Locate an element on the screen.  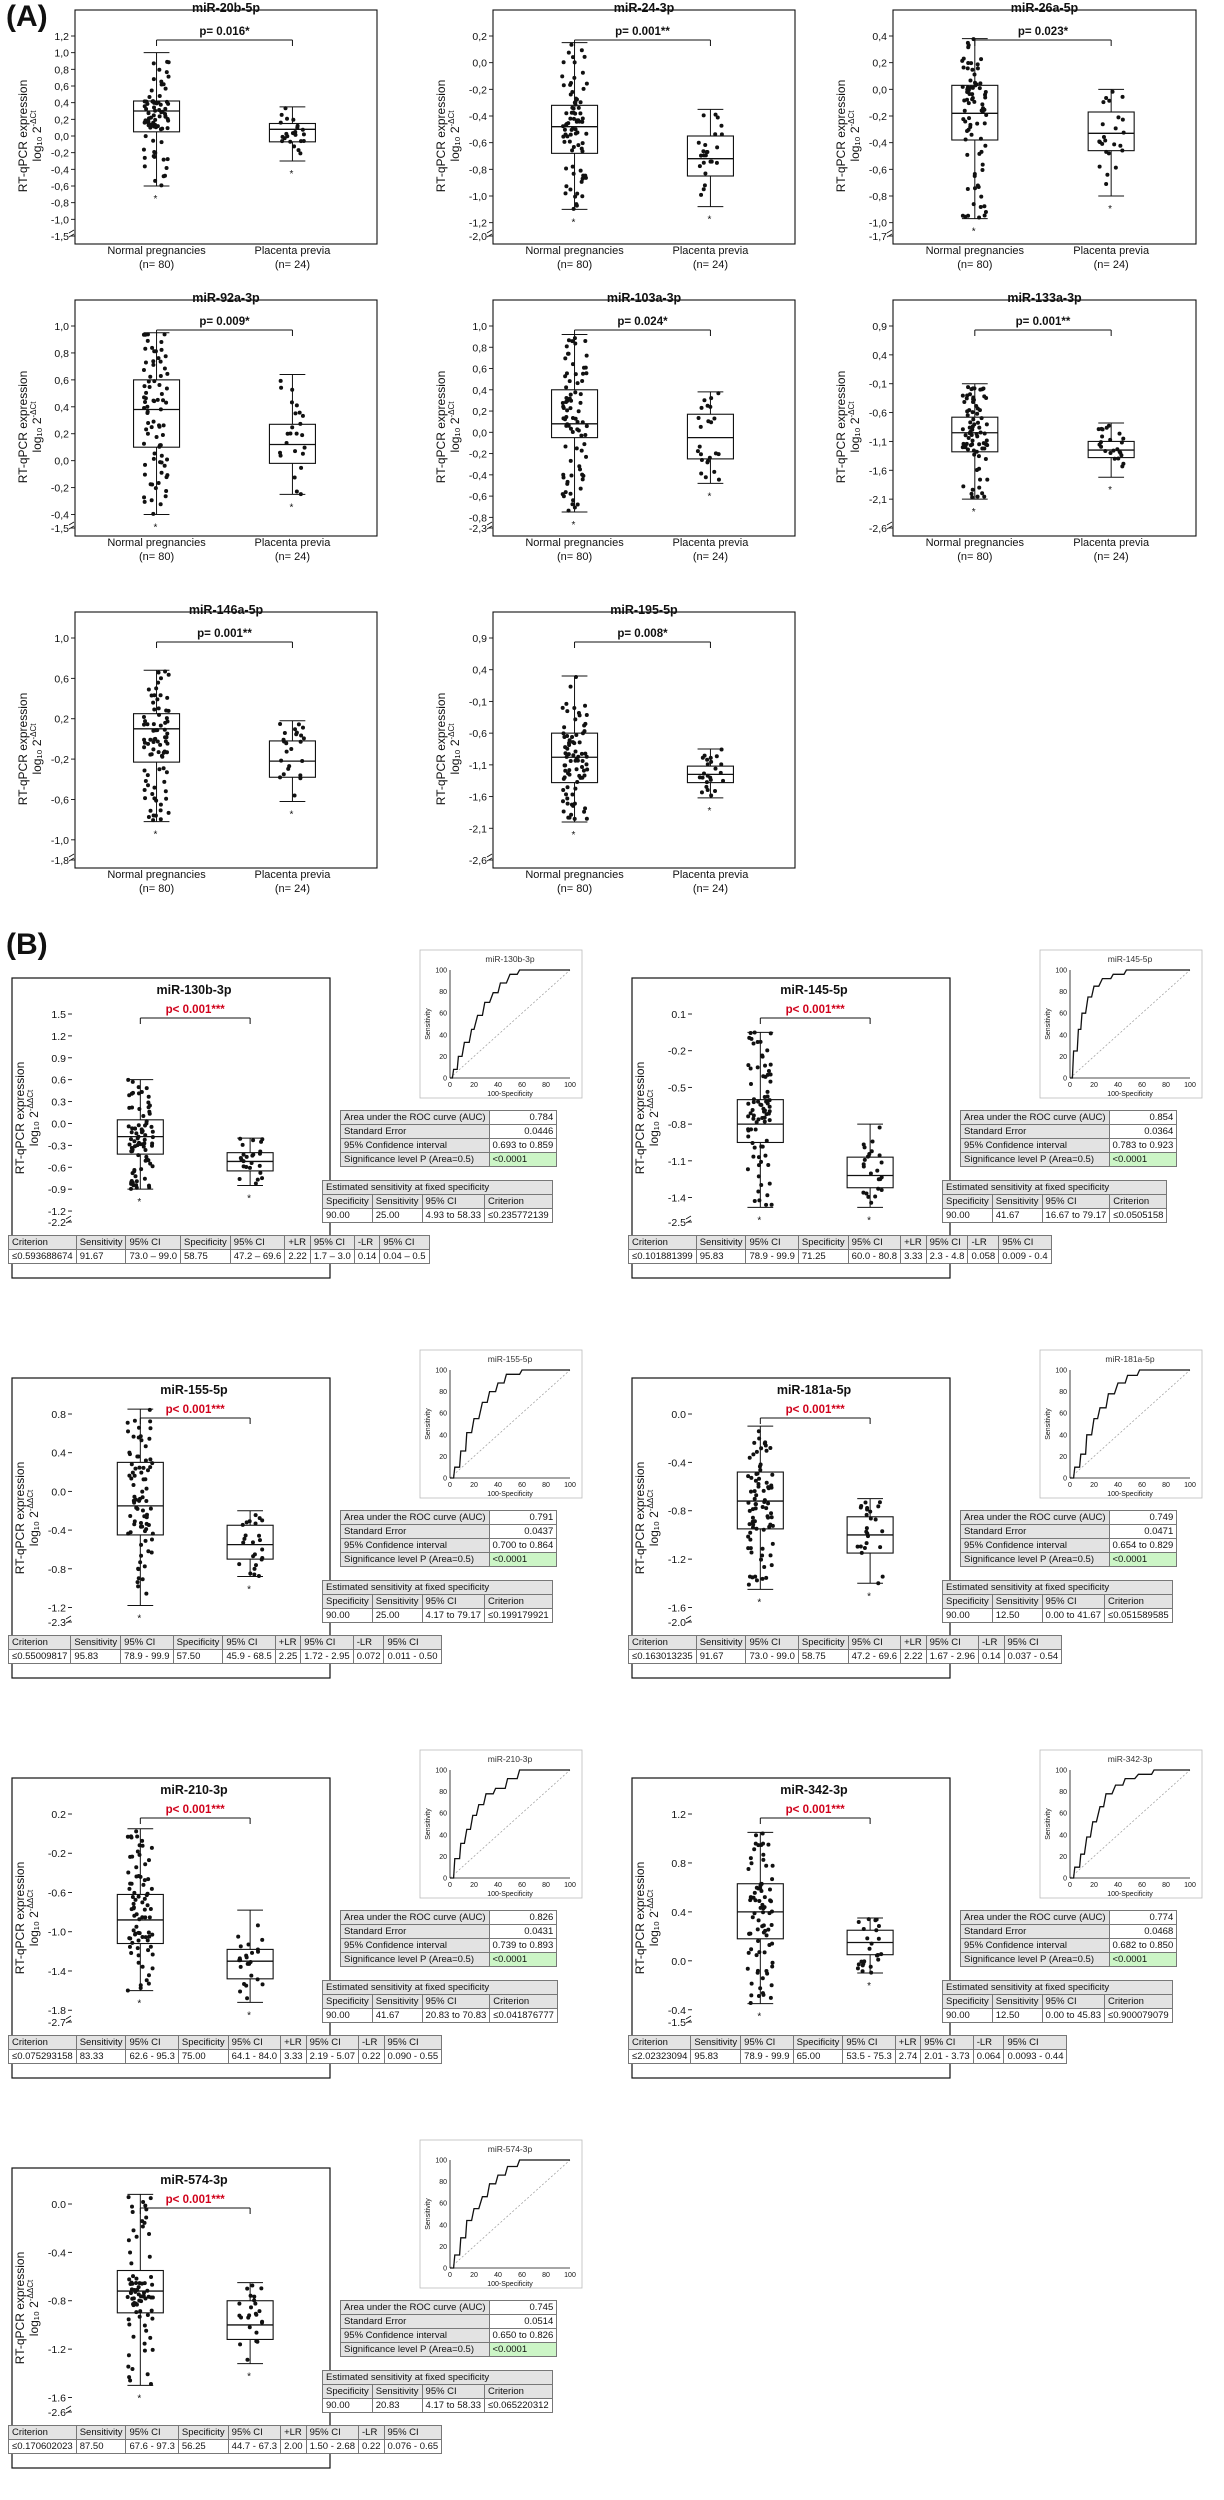
roc-y-tick-label: 100 is located at coordinates (441, 1771).